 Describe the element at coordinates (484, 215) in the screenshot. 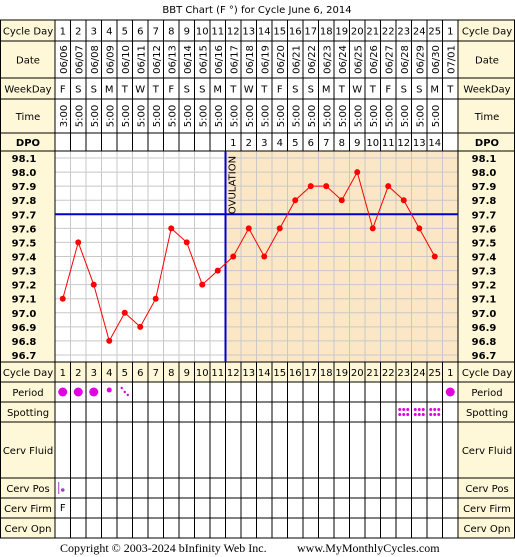

I see `y-tick-label-right: 97.7` at that location.